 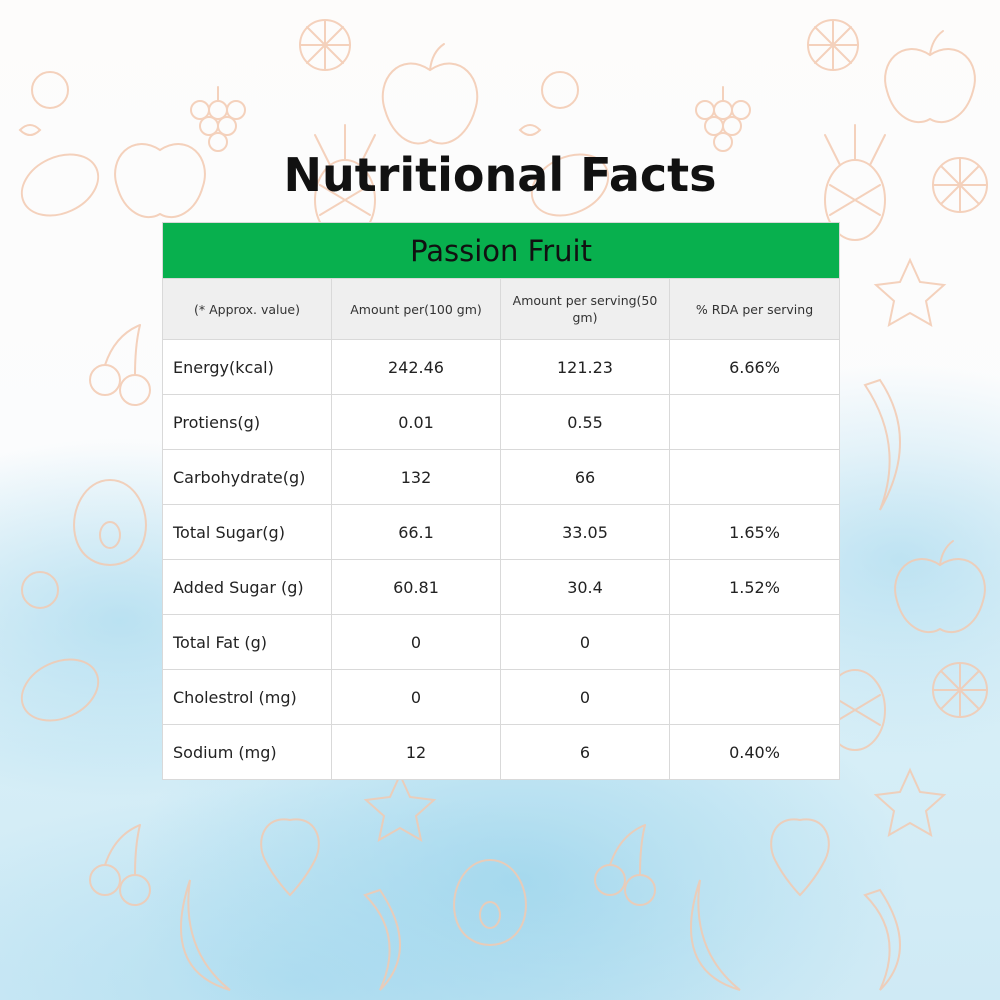 I want to click on column-header: Amount per serving(50 gm), so click(x=585, y=308).